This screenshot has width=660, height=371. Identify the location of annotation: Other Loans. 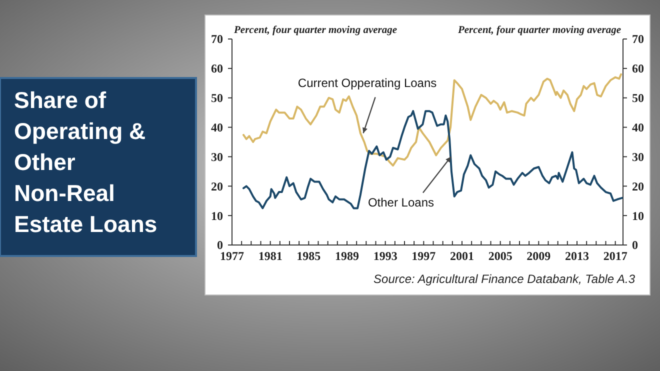
(401, 203).